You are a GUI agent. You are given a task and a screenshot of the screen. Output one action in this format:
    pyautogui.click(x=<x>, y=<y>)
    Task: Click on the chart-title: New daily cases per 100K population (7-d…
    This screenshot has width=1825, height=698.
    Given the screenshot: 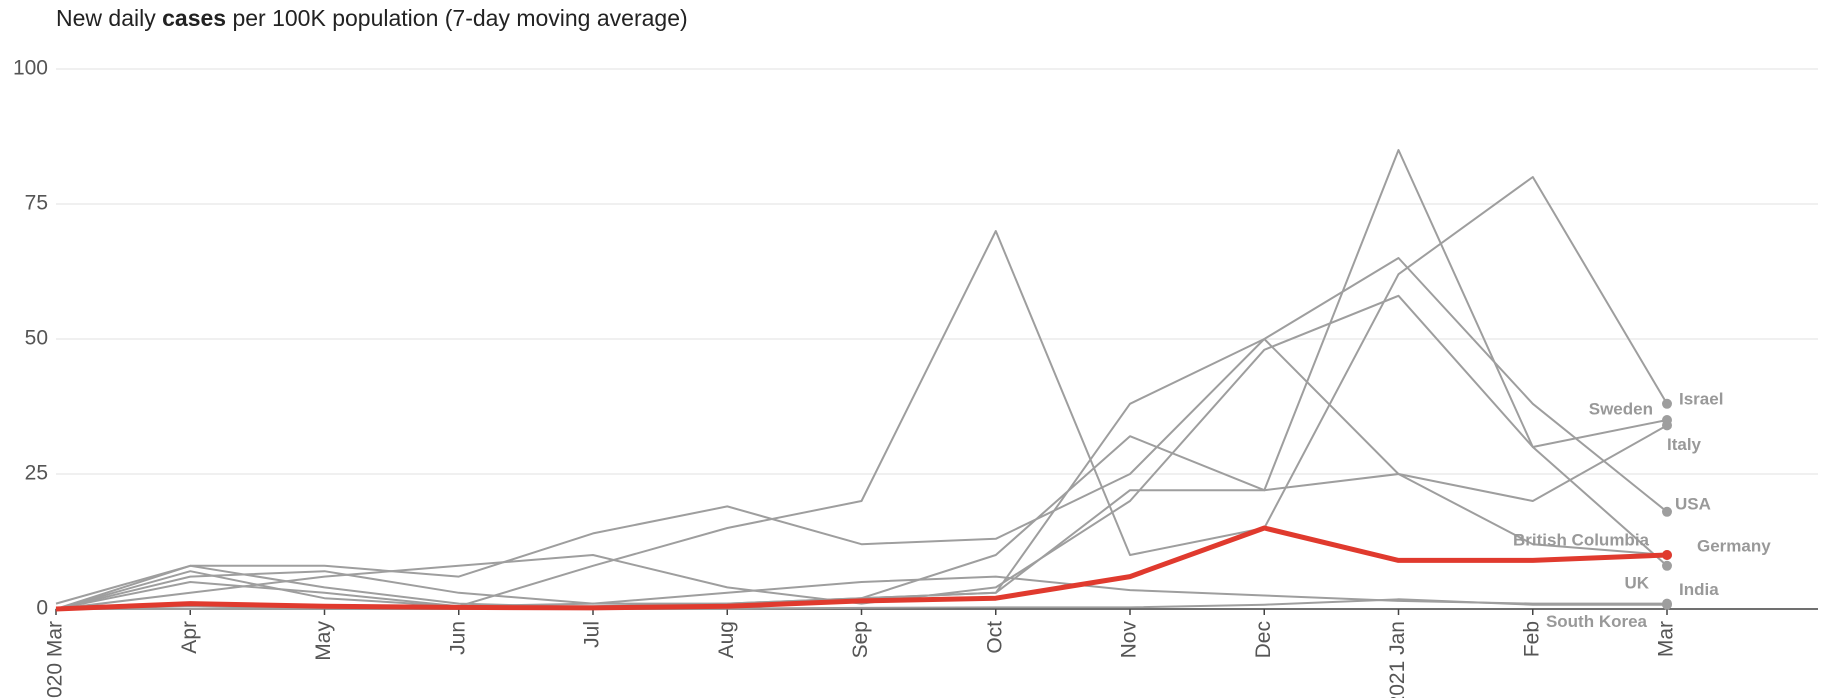 What is the action you would take?
    pyautogui.click(x=372, y=18)
    